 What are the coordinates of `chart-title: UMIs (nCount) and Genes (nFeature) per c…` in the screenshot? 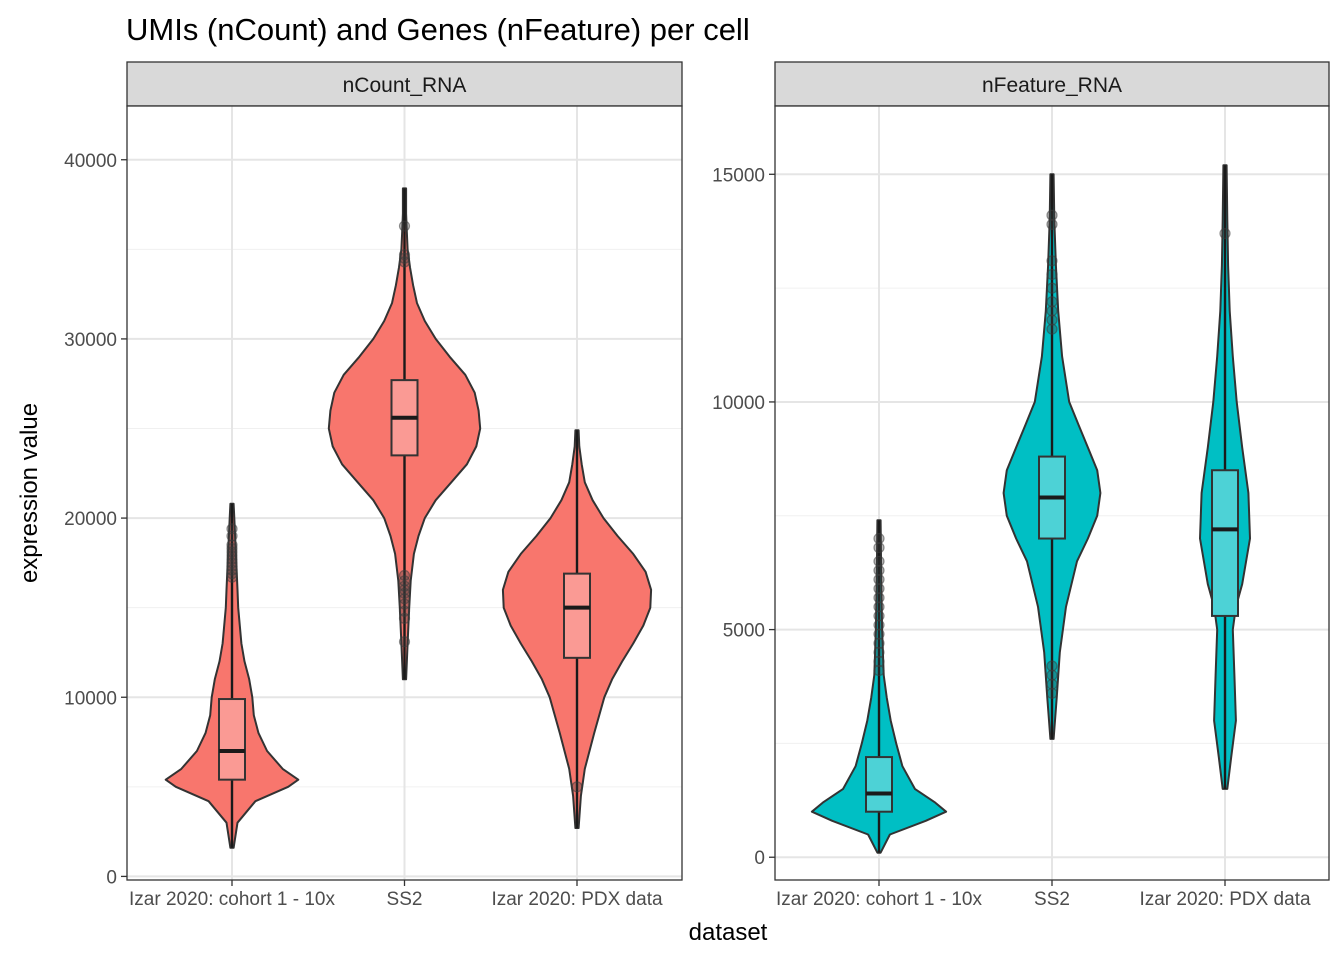 It's located at (438, 29).